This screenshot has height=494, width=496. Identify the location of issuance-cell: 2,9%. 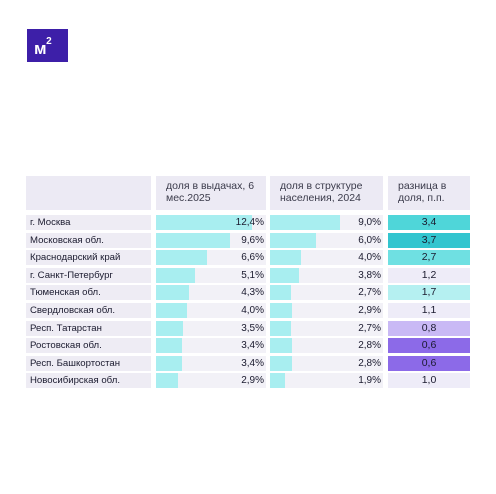
(211, 381).